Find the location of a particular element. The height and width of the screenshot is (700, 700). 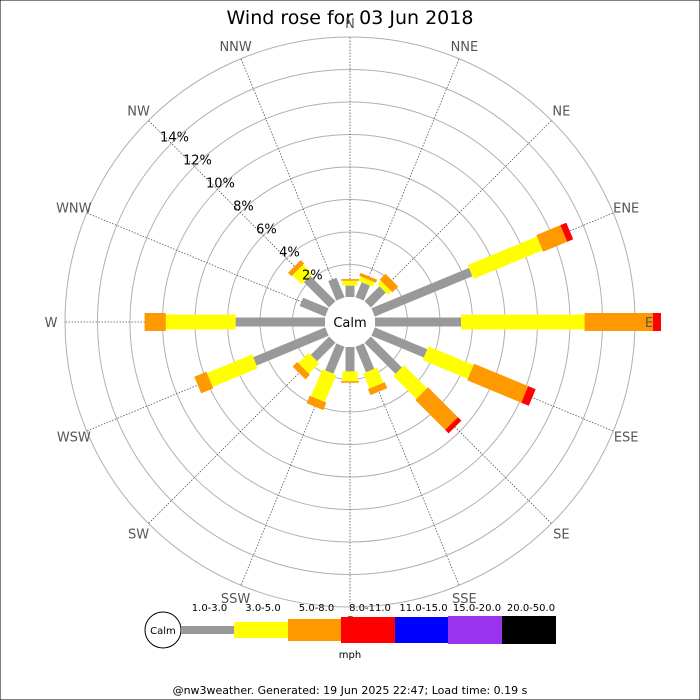

ring-label: 6% is located at coordinates (266, 229).